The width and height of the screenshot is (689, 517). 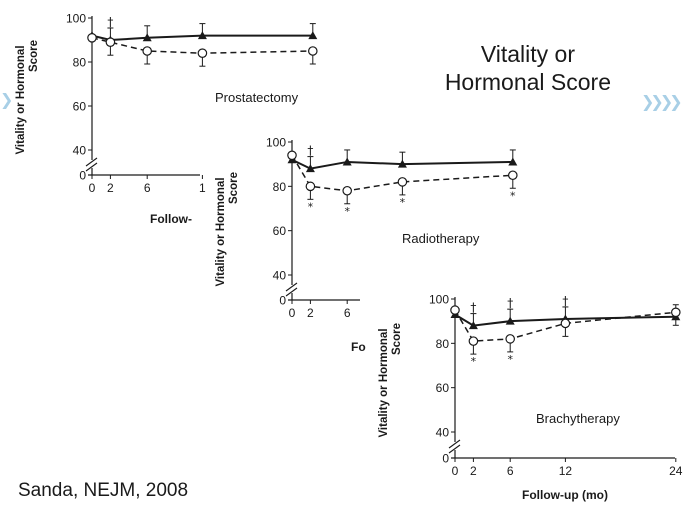 What do you see at coordinates (676, 471) in the screenshot?
I see `x-tick-label: 24` at bounding box center [676, 471].